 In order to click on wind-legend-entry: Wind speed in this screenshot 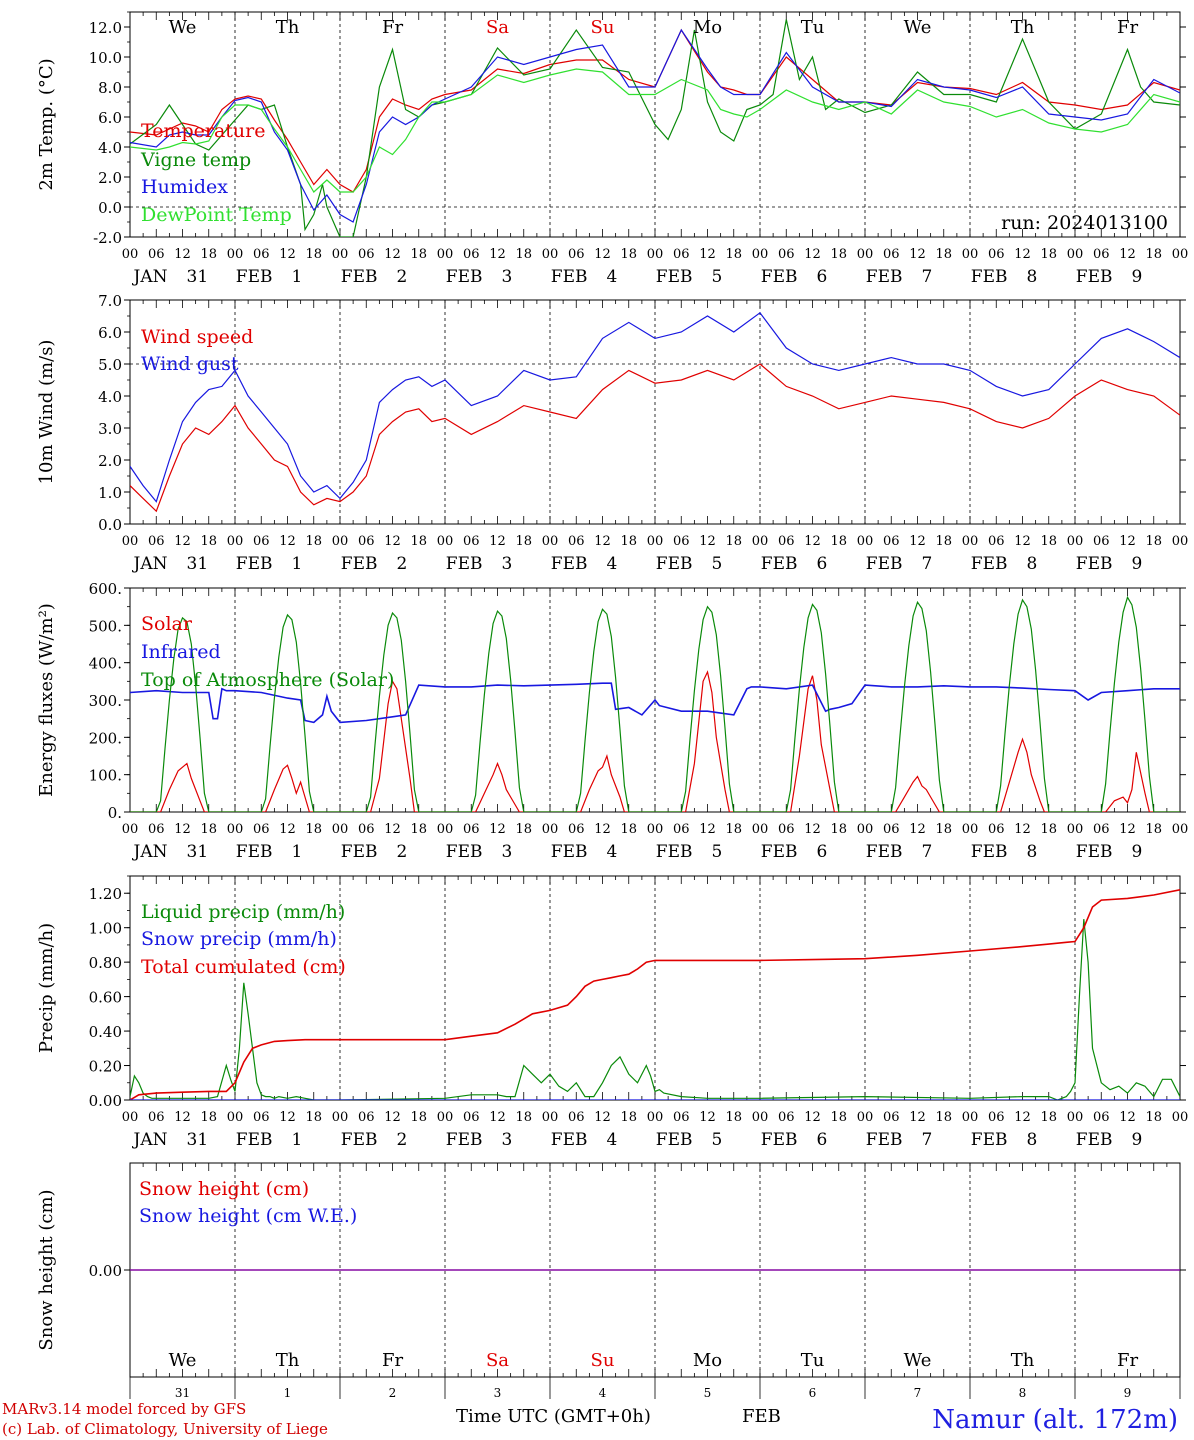, I will do `click(197, 337)`.